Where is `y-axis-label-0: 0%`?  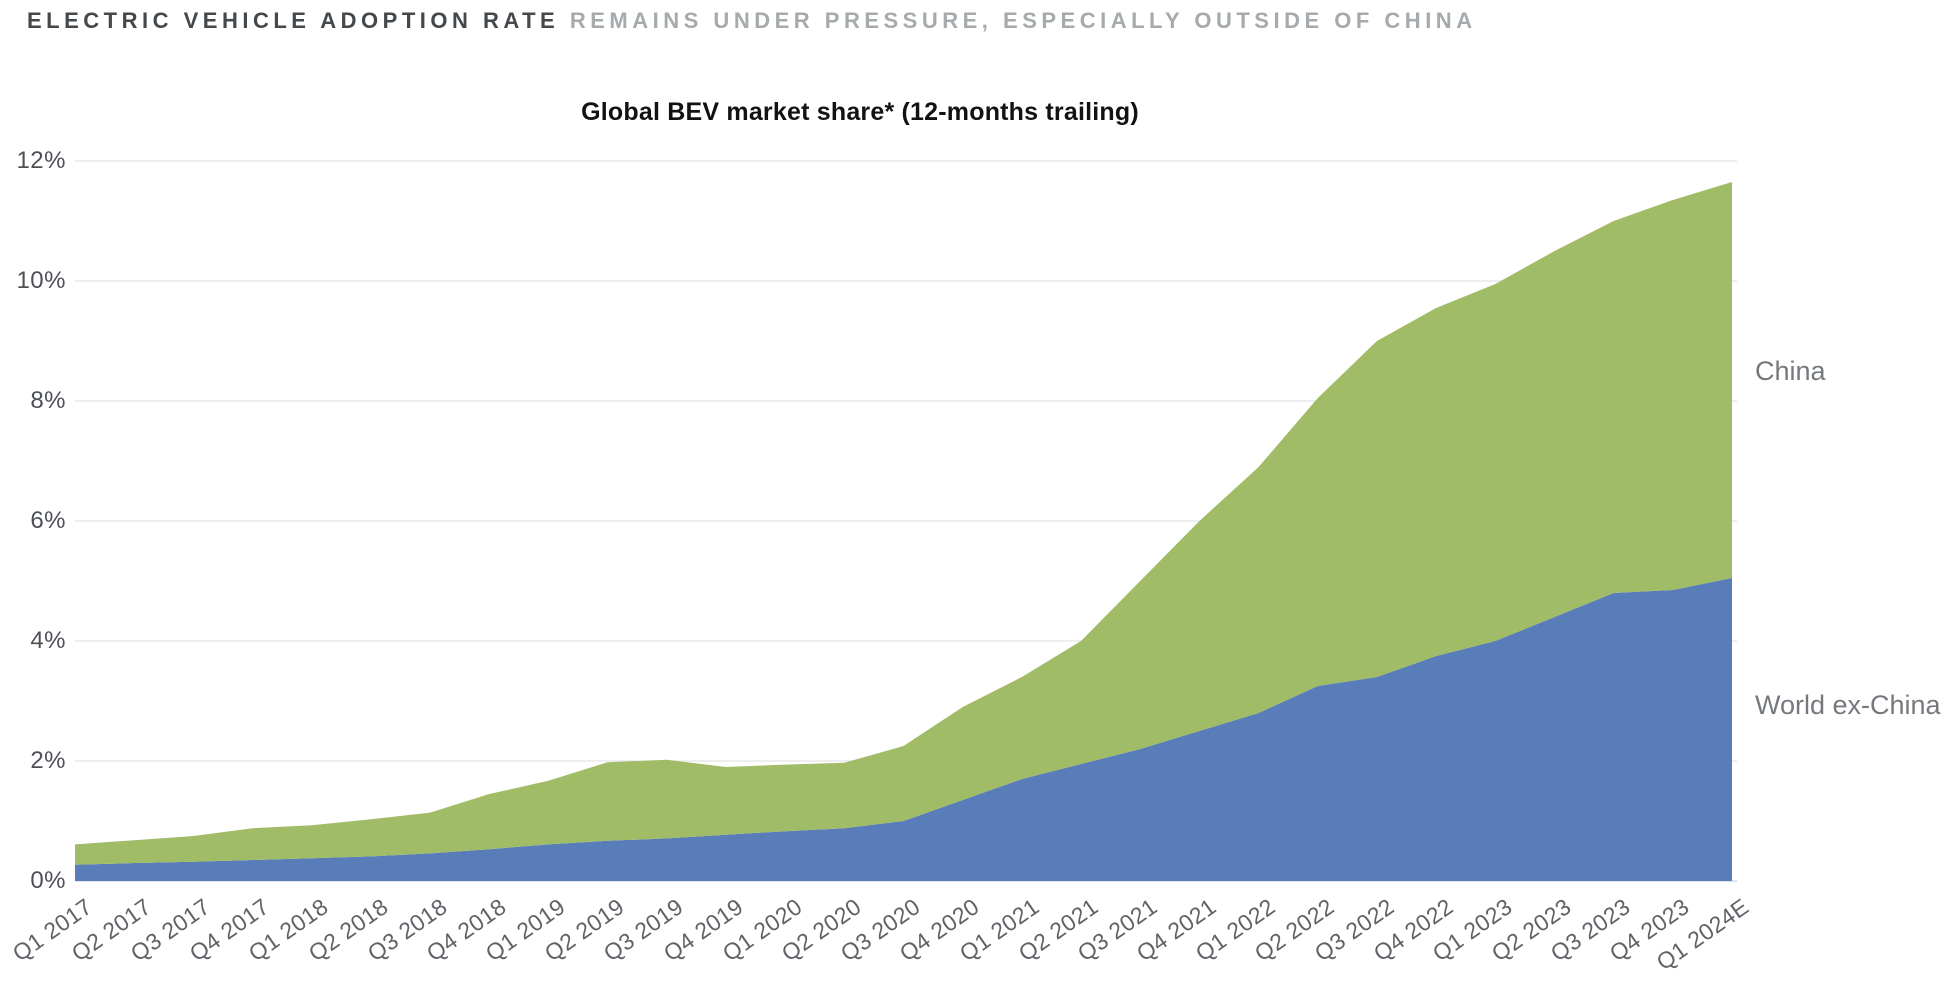 y-axis-label-0: 0% is located at coordinates (48, 880).